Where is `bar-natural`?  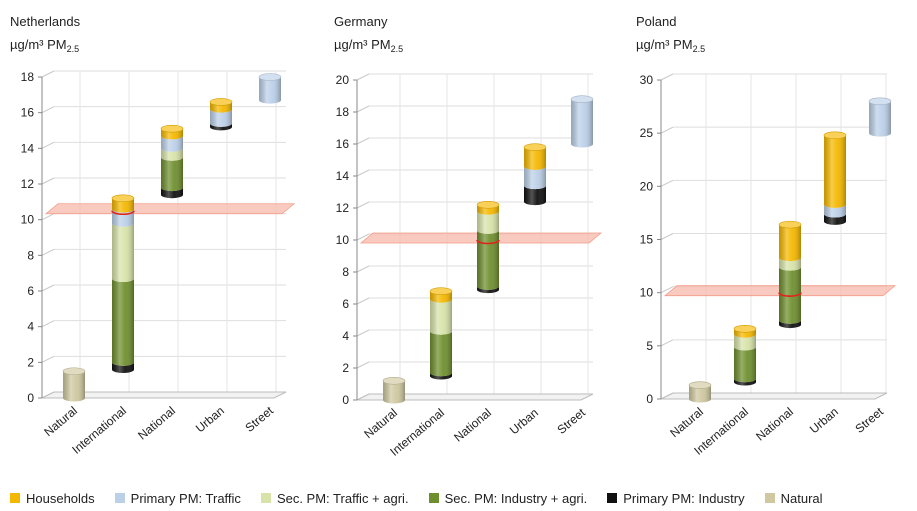
bar-natural is located at coordinates (74, 384).